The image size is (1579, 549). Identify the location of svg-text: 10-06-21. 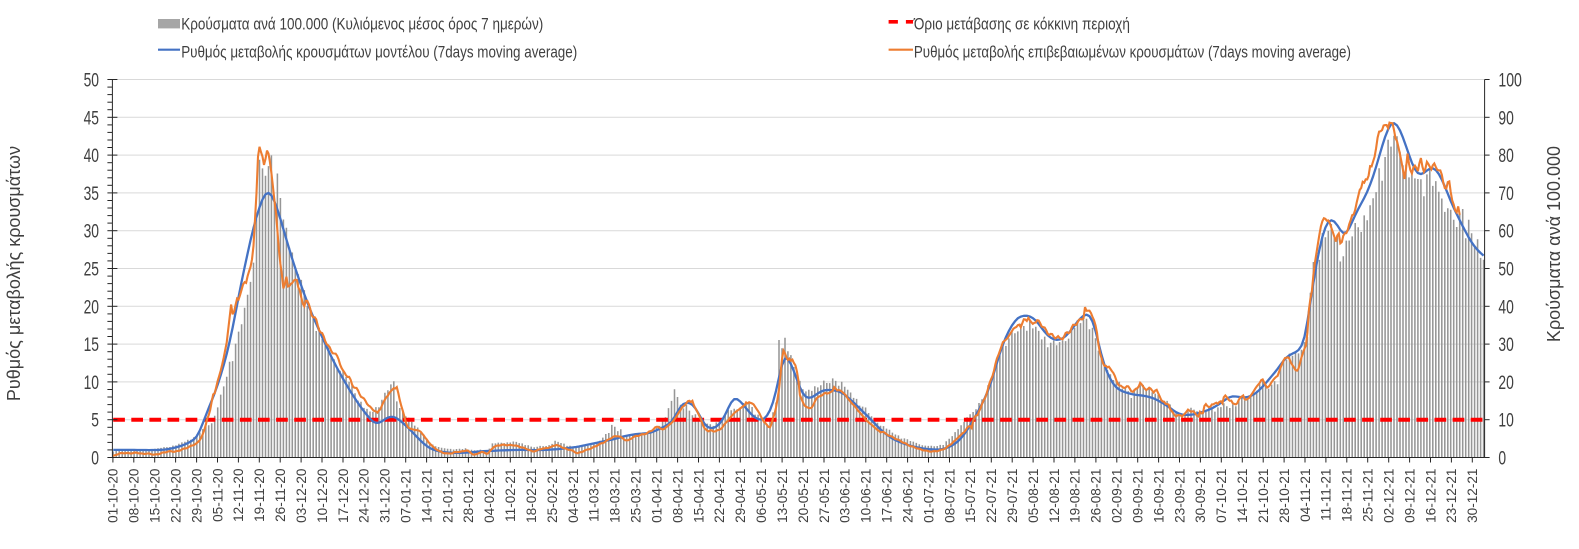
(866, 496).